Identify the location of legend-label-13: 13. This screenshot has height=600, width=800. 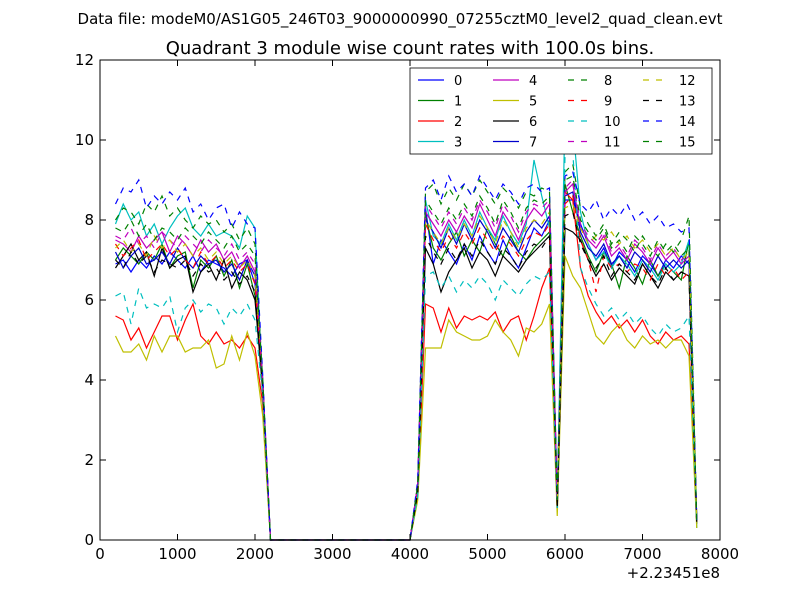
(687, 102).